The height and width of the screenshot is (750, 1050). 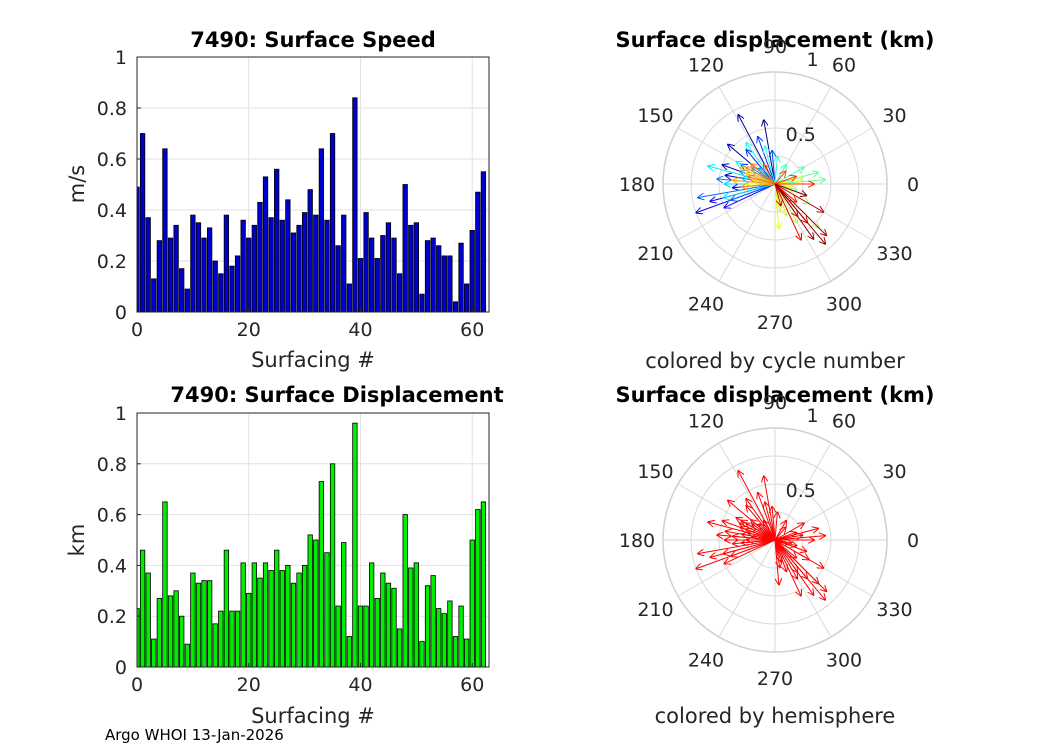 What do you see at coordinates (313, 716) in the screenshot?
I see `displacement-x-axis-label: Surfacing #` at bounding box center [313, 716].